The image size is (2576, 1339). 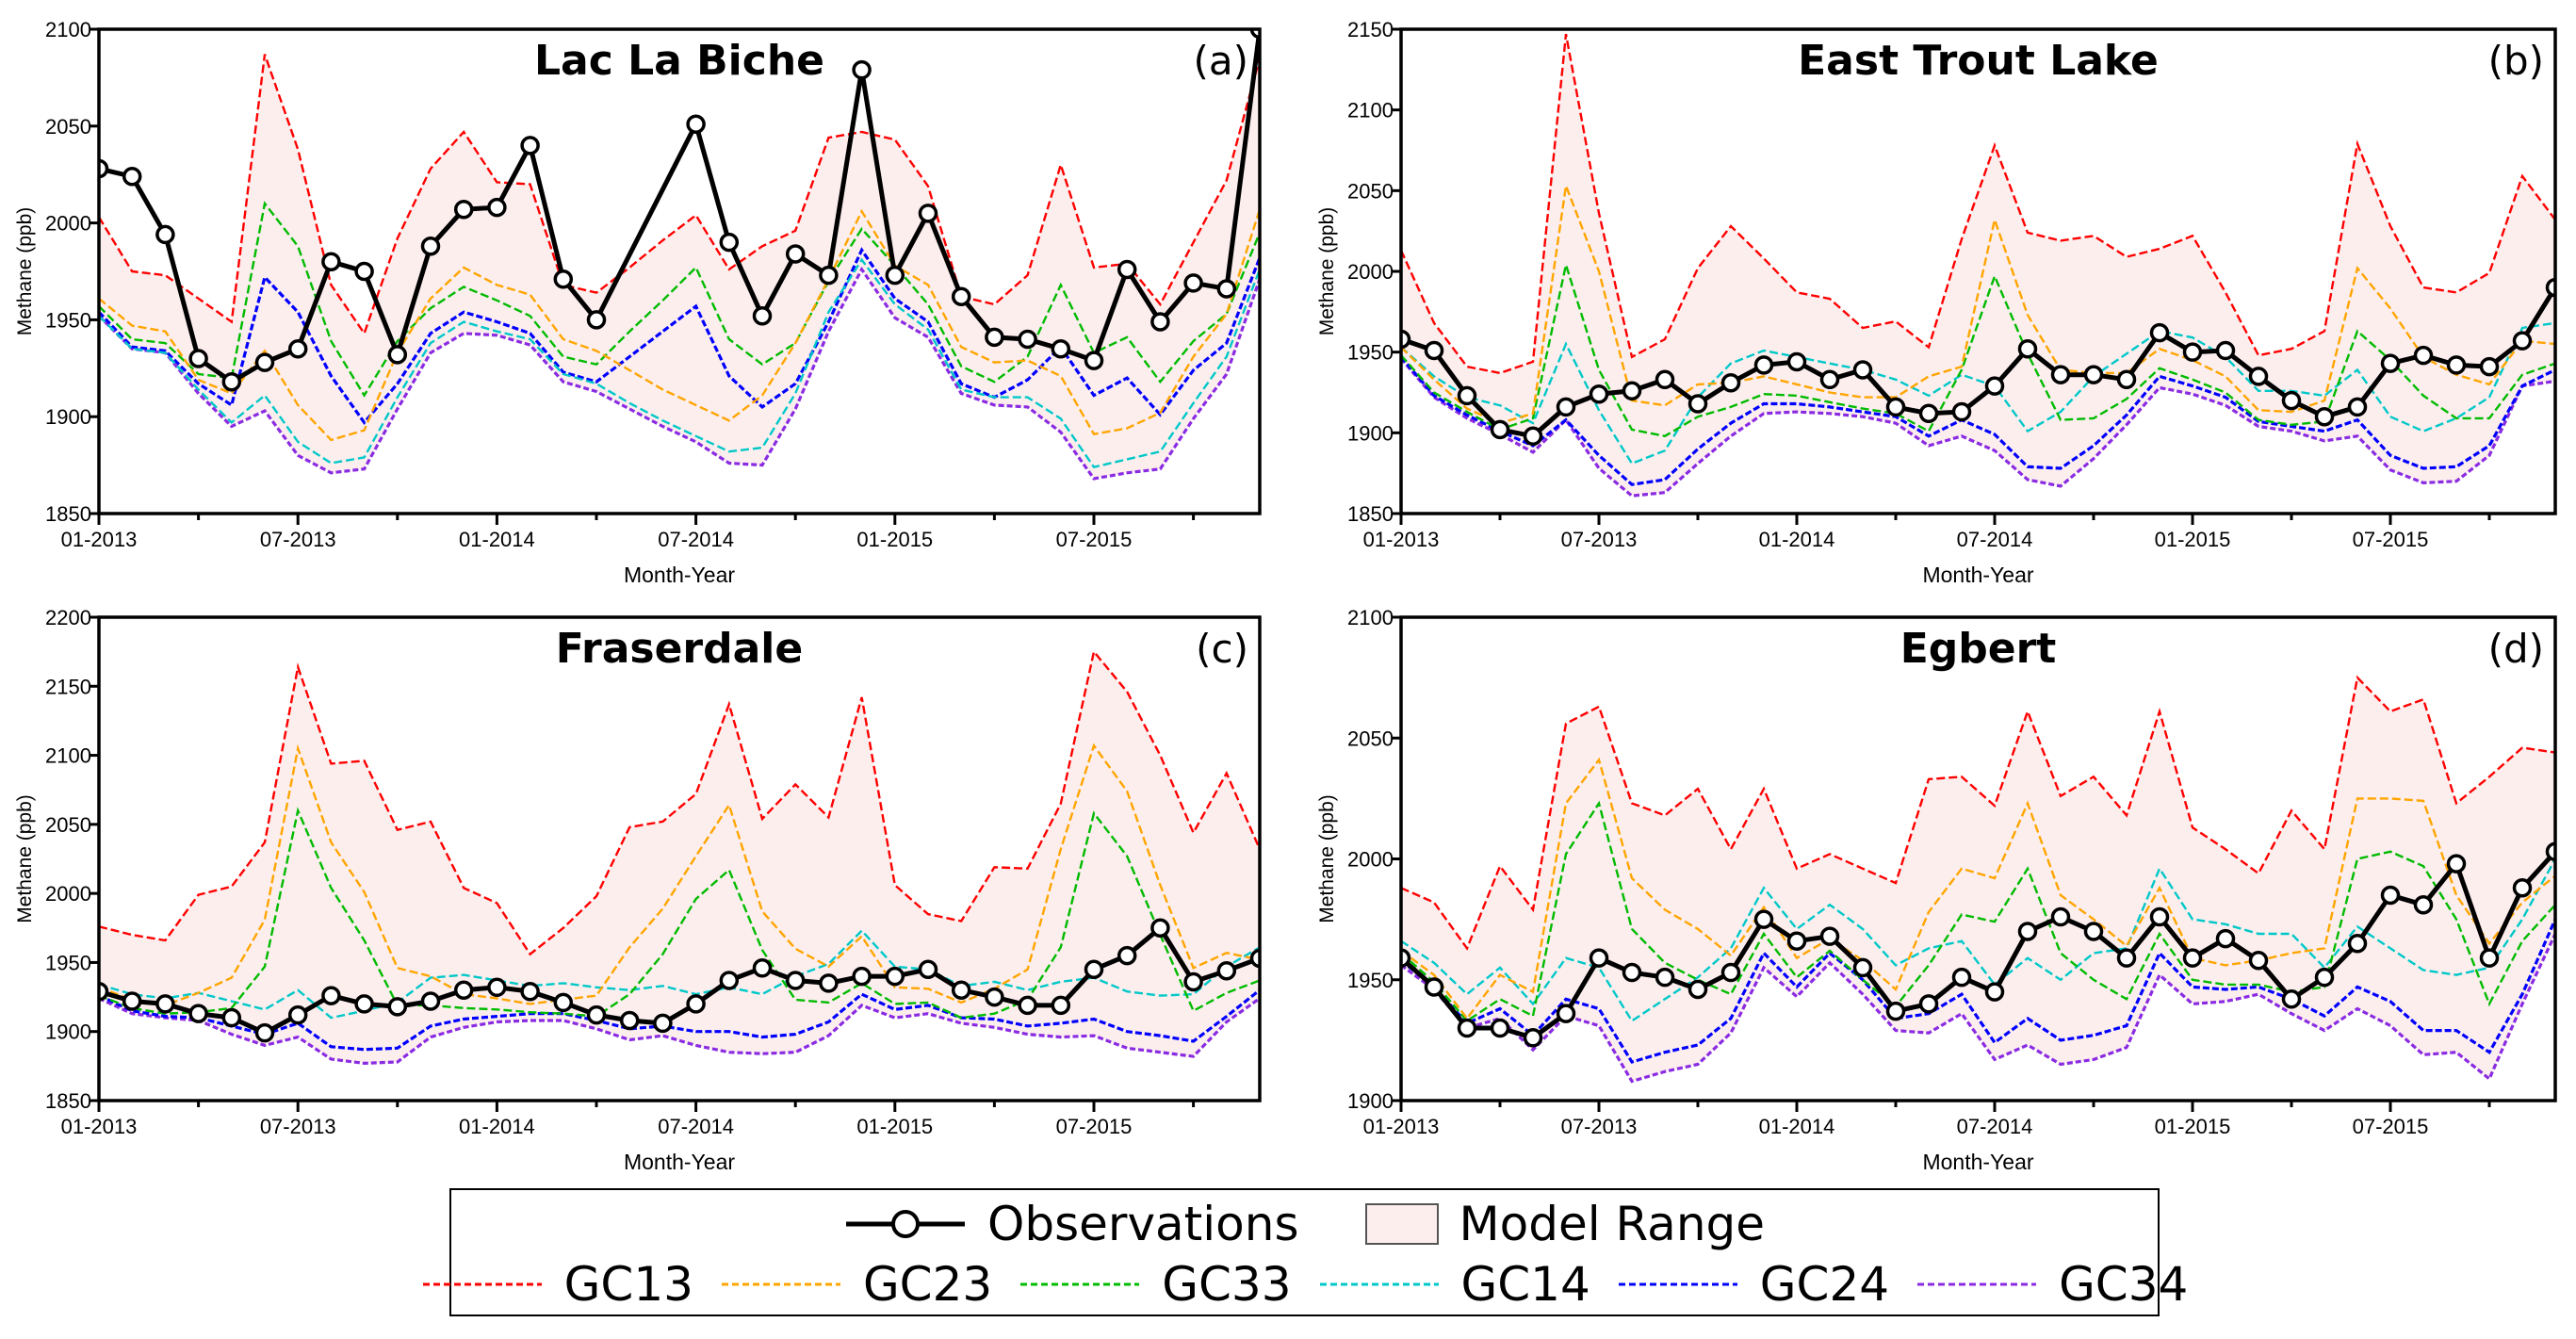 I want to click on legend-label-gc34: GC34, so click(x=2124, y=1285).